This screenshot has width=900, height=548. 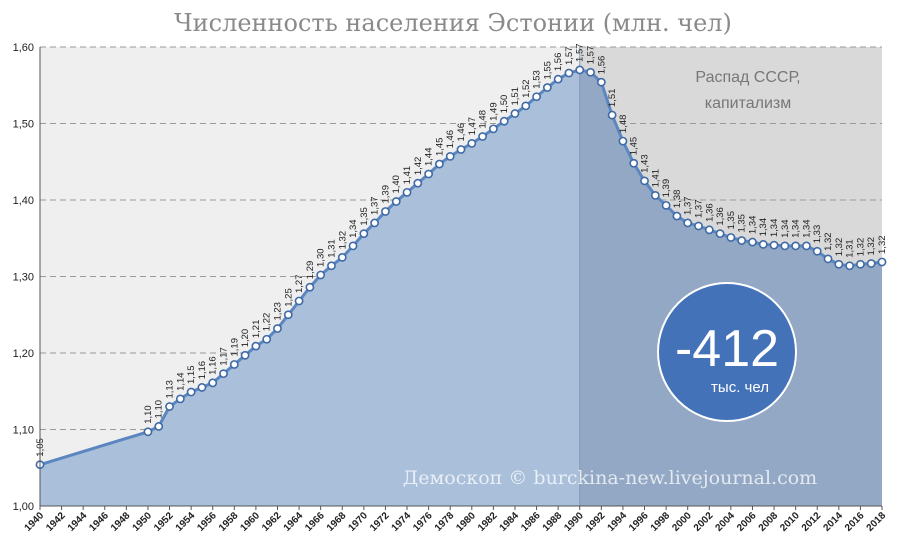 I want to click on data-label: 1,27, so click(x=299, y=283).